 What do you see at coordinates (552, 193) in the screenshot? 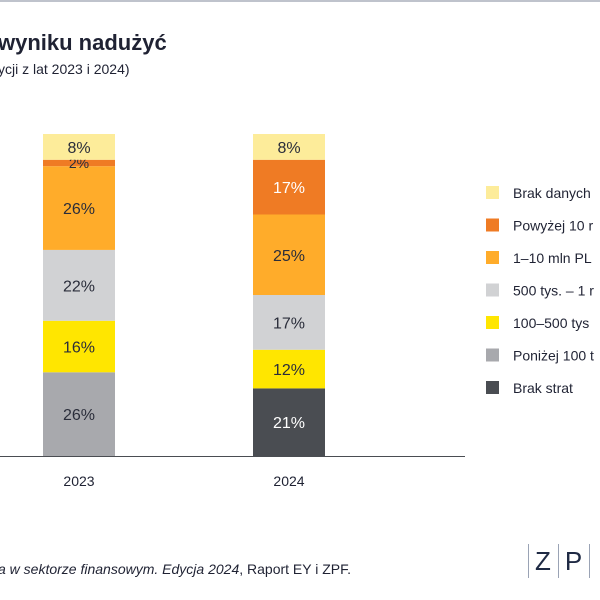
I see `legend-label: Brak danych` at bounding box center [552, 193].